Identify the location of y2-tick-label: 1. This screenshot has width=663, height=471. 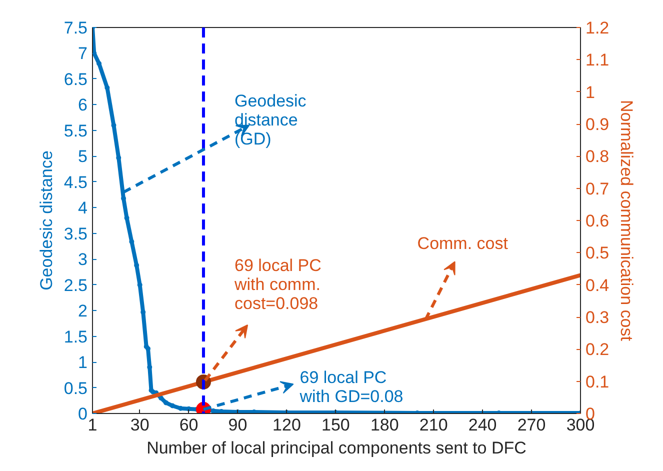
(590, 92).